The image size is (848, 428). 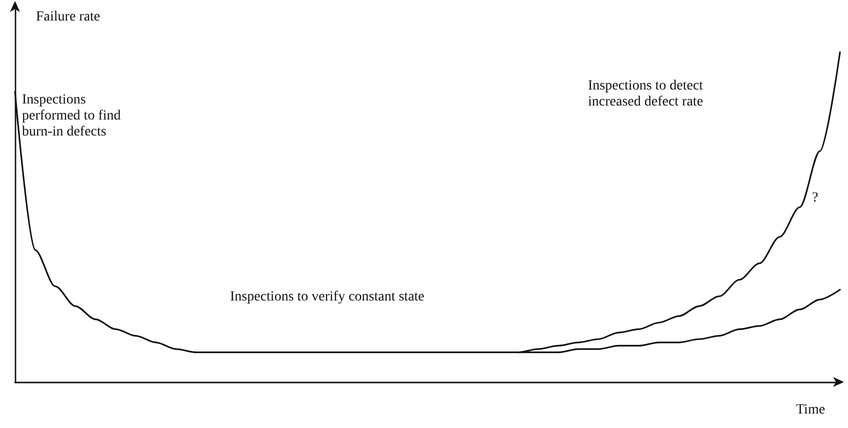 I want to click on annotation: Inspections to detect increased defect rate, so click(x=646, y=94).